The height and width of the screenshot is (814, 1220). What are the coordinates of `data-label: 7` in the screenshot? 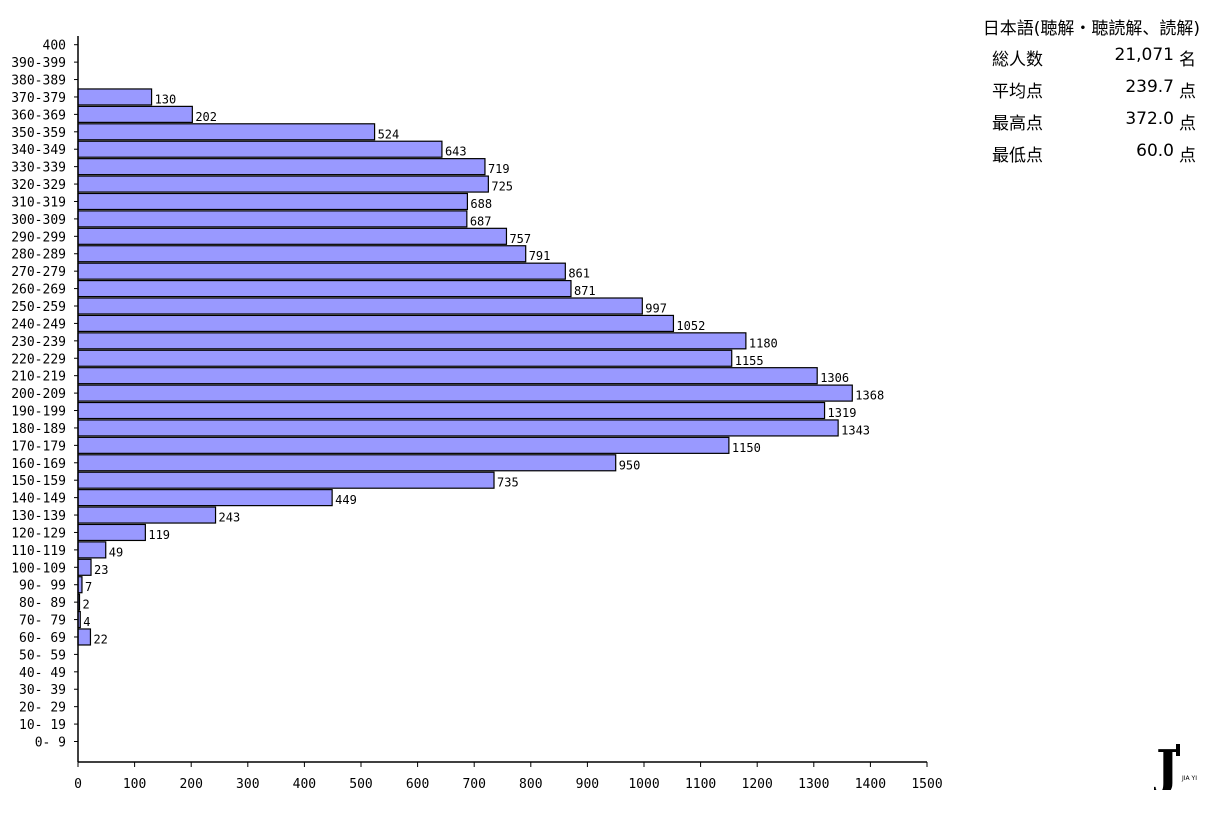 It's located at (88, 587).